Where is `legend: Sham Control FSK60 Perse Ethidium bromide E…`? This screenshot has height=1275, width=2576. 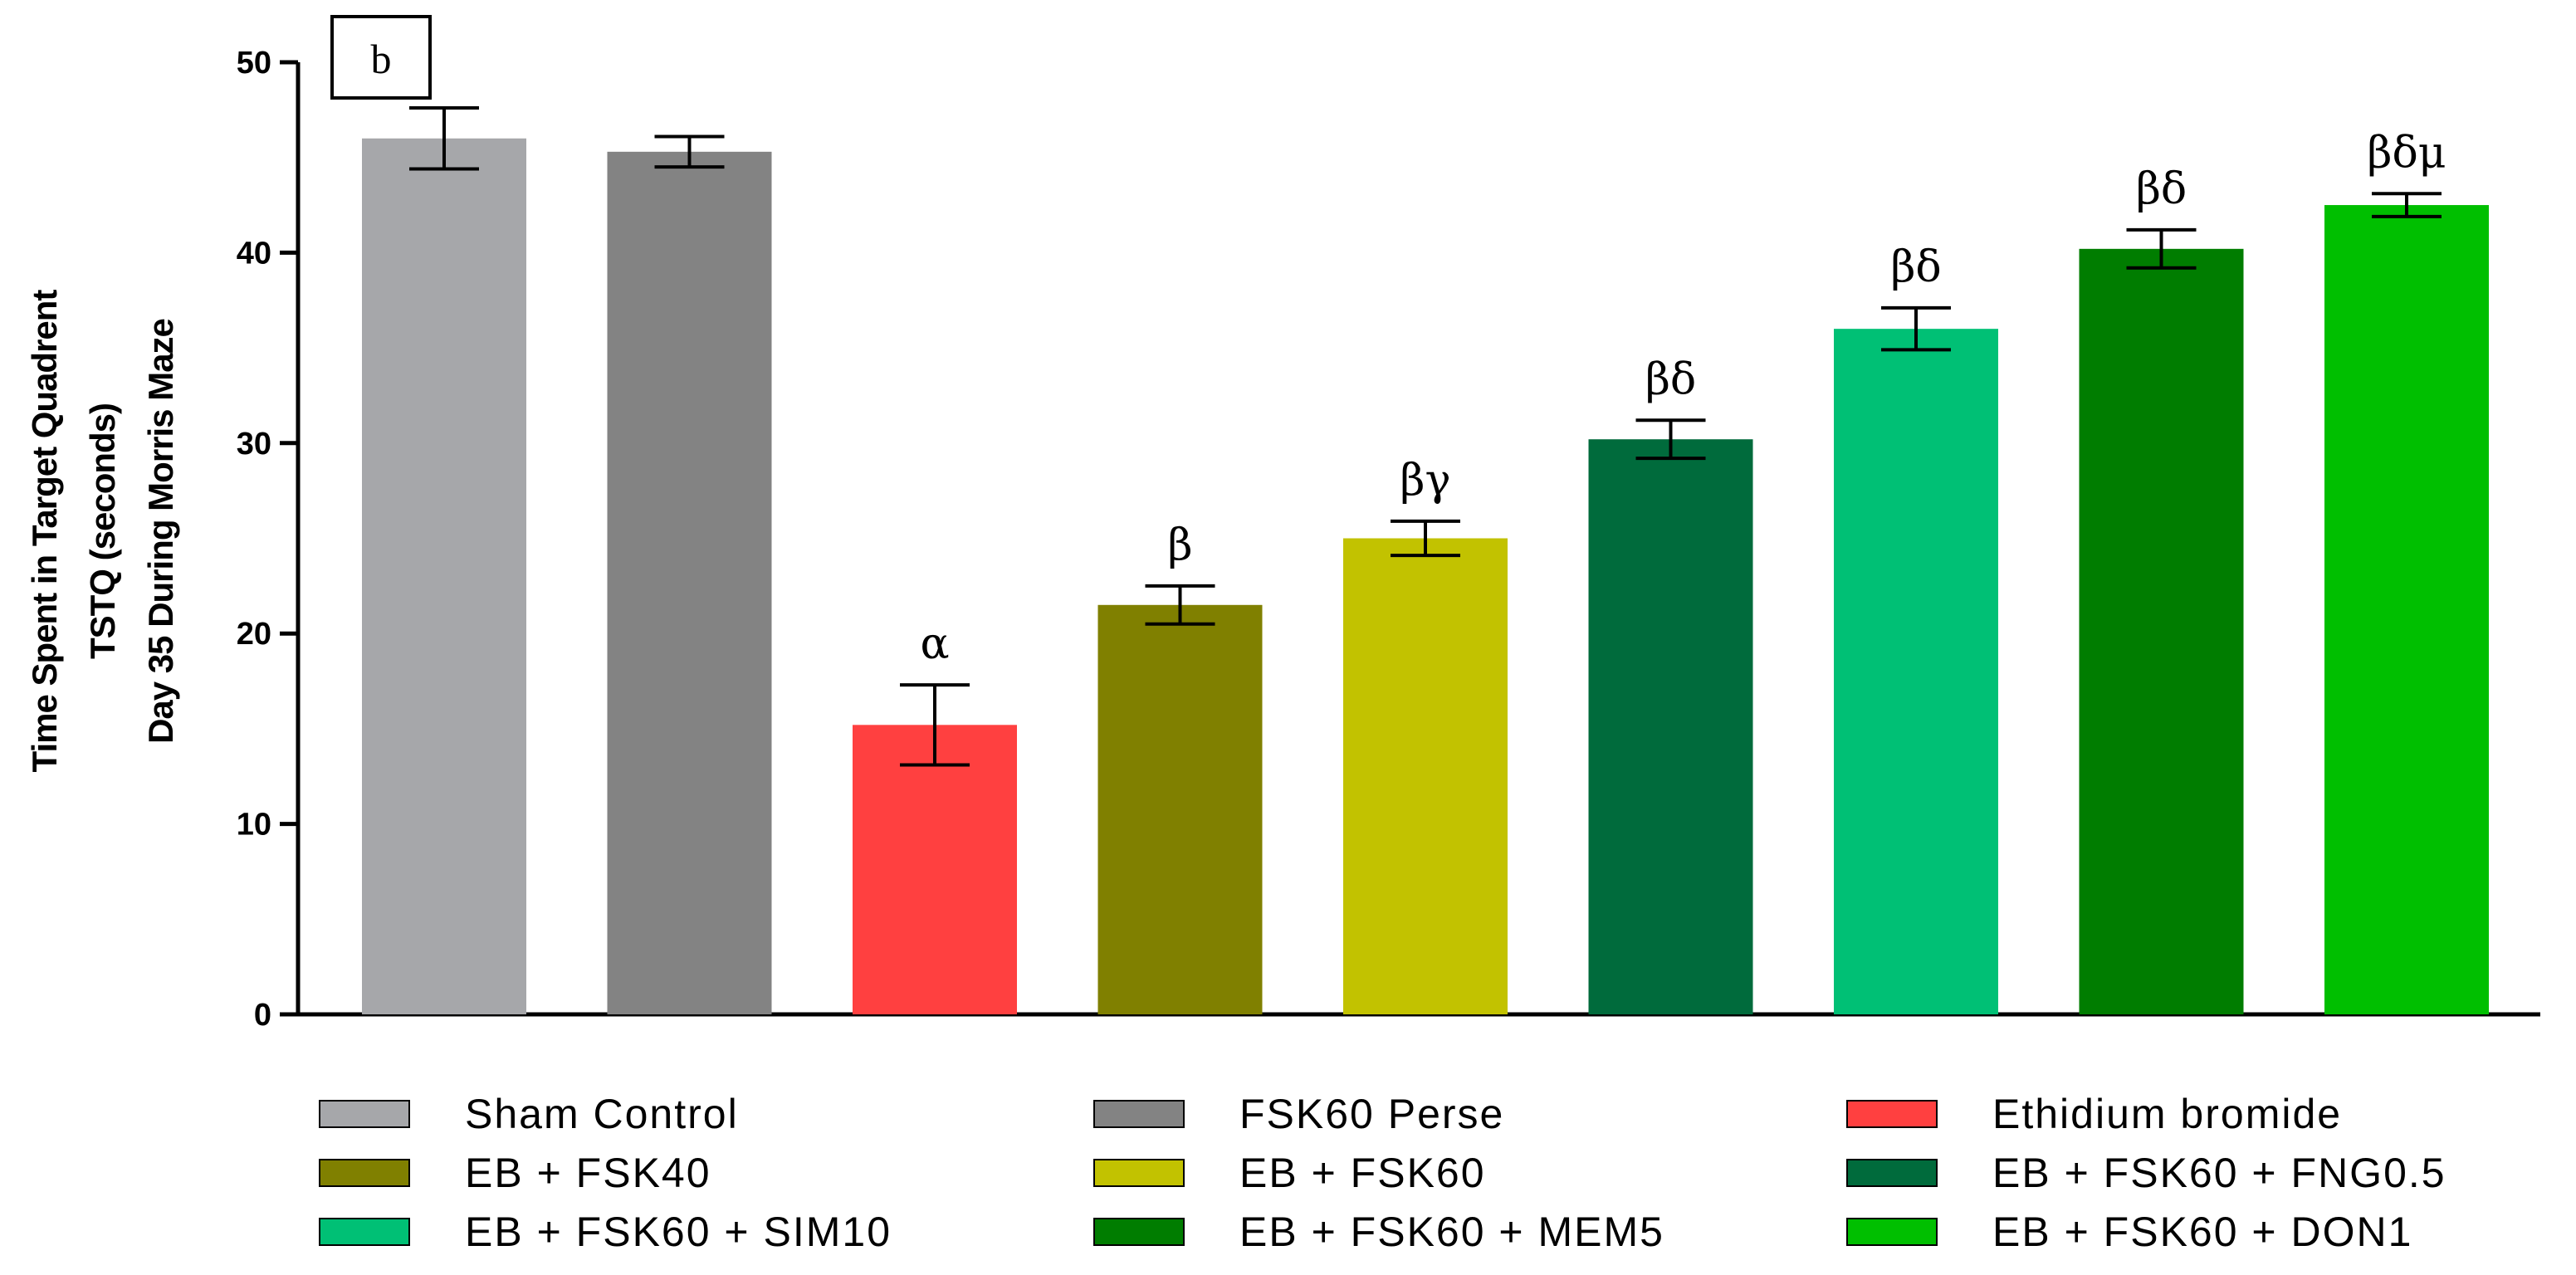
legend: Sham Control FSK60 Perse Ethidium bromide E… is located at coordinates (1382, 1173).